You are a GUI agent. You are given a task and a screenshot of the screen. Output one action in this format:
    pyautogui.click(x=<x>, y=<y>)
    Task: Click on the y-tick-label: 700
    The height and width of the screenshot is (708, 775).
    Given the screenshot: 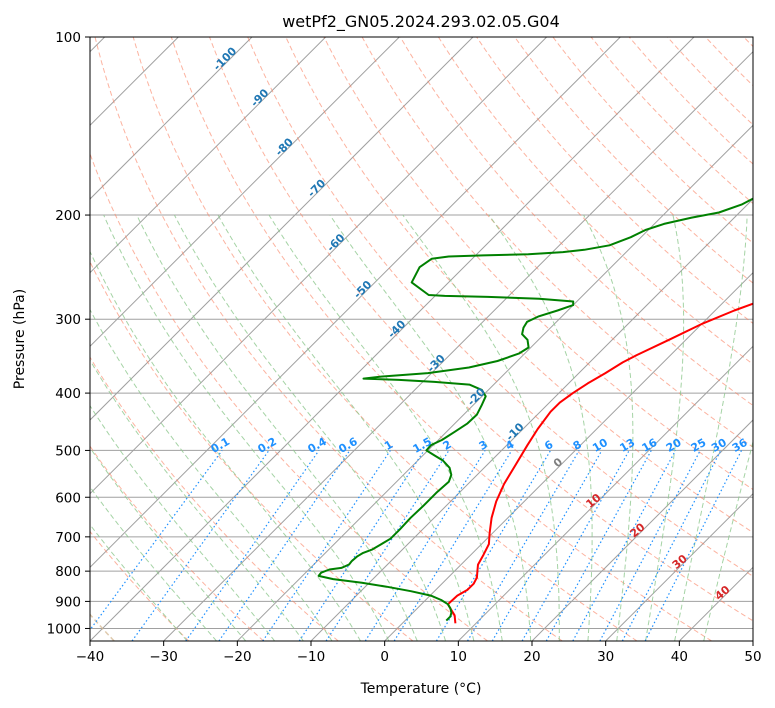 What is the action you would take?
    pyautogui.click(x=68, y=538)
    